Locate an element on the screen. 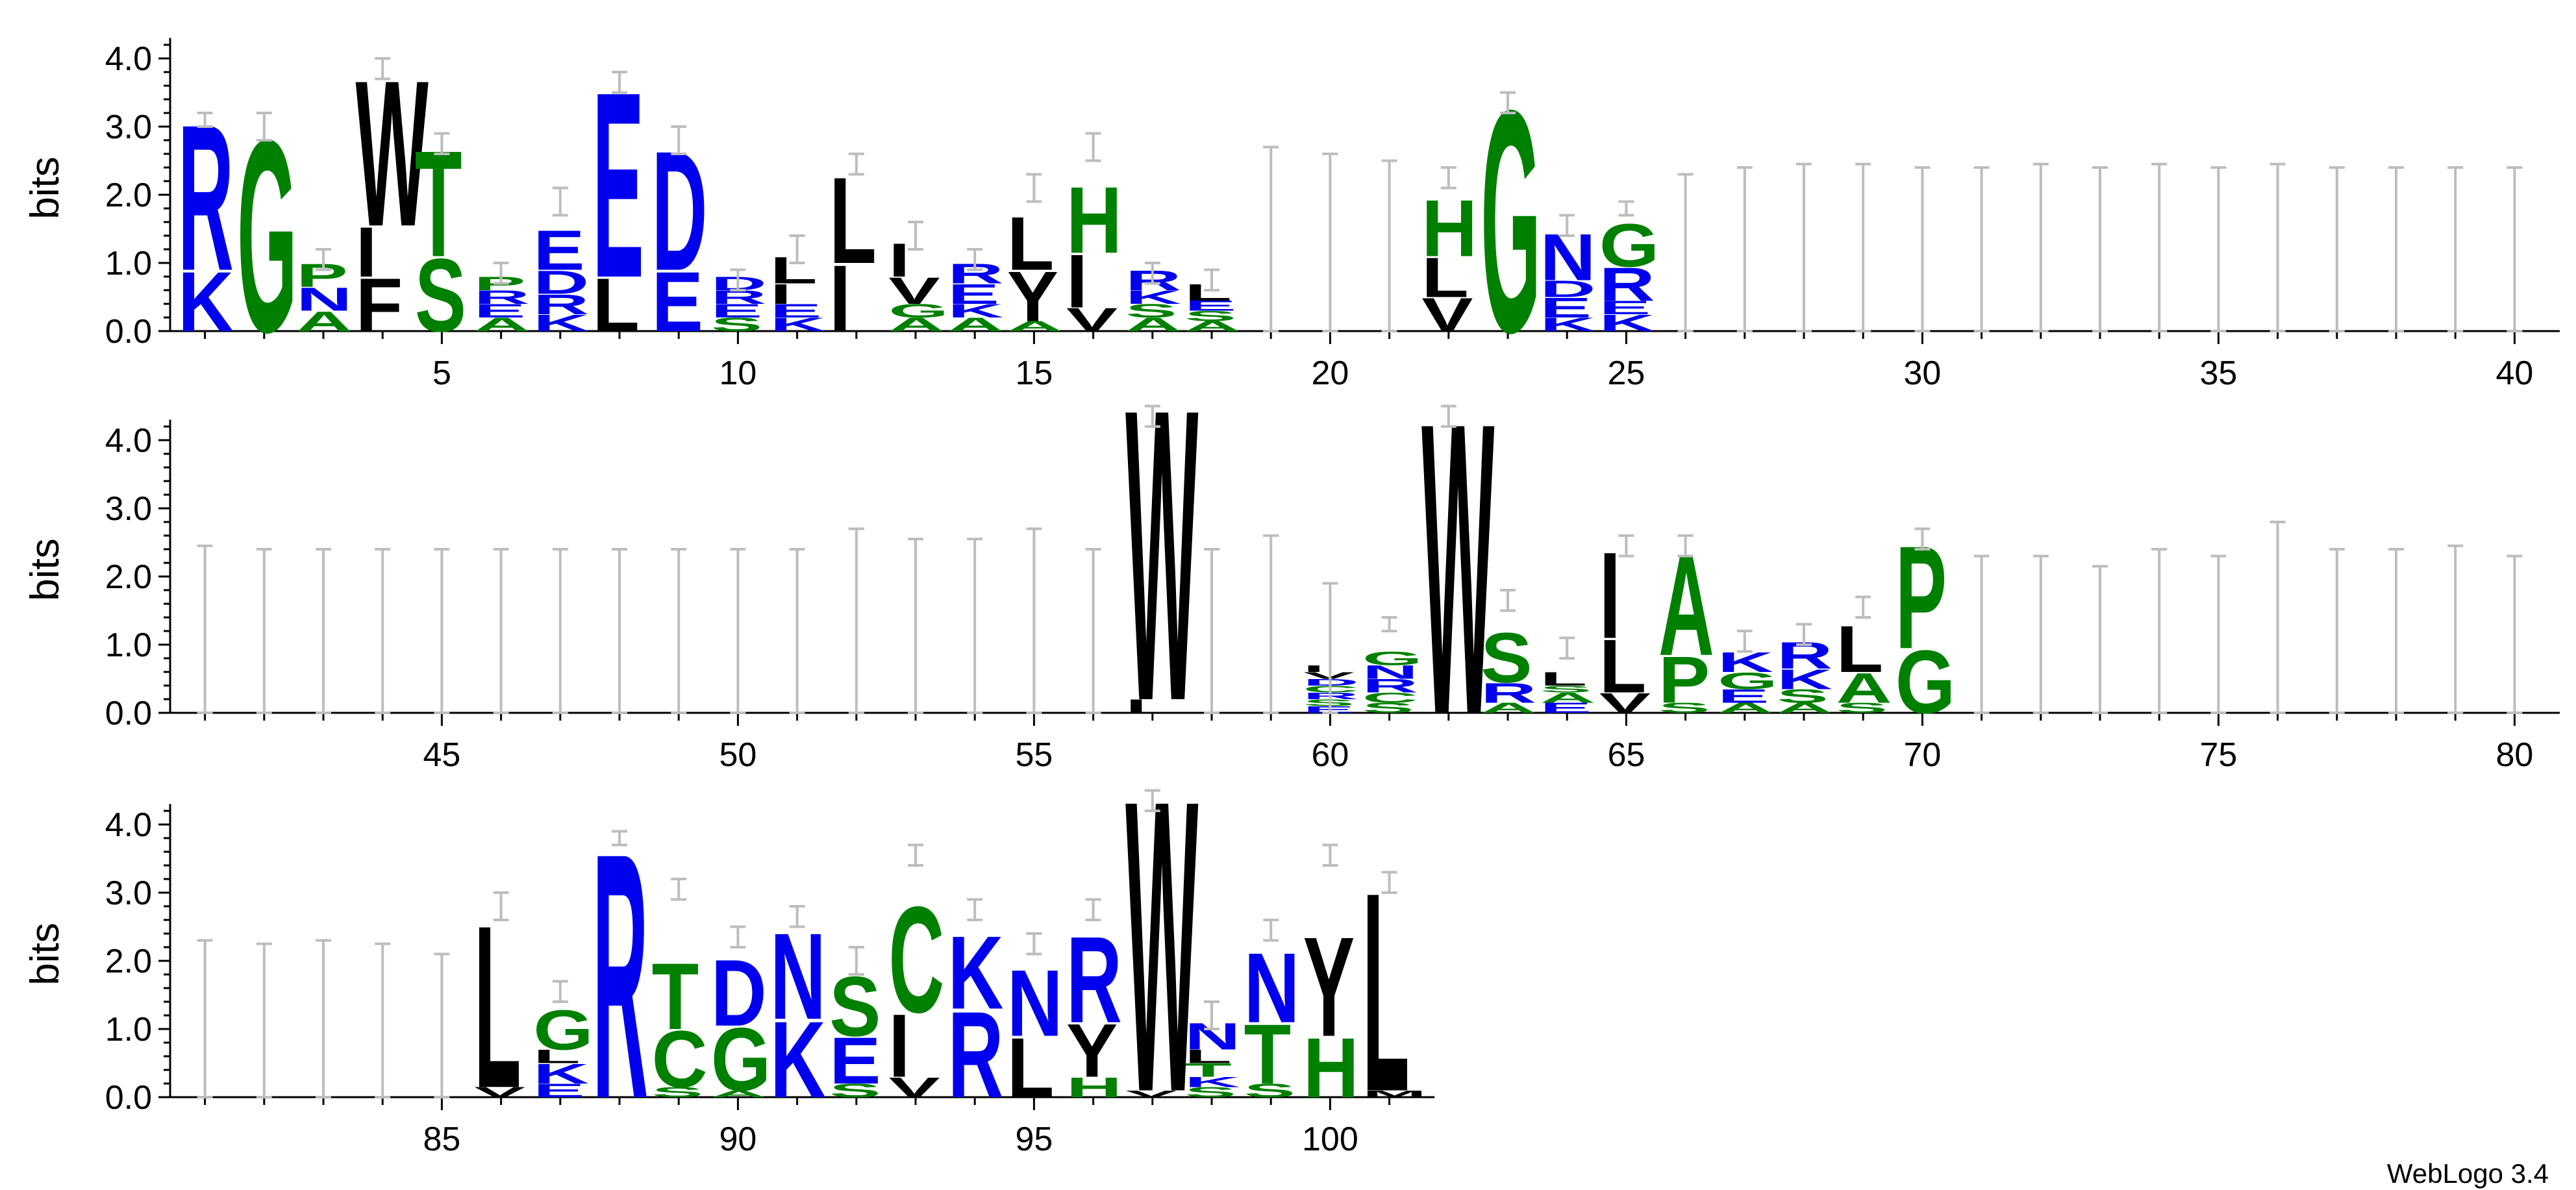 The width and height of the screenshot is (2576, 1190). position-stack: VLI is located at coordinates (1625, 623).